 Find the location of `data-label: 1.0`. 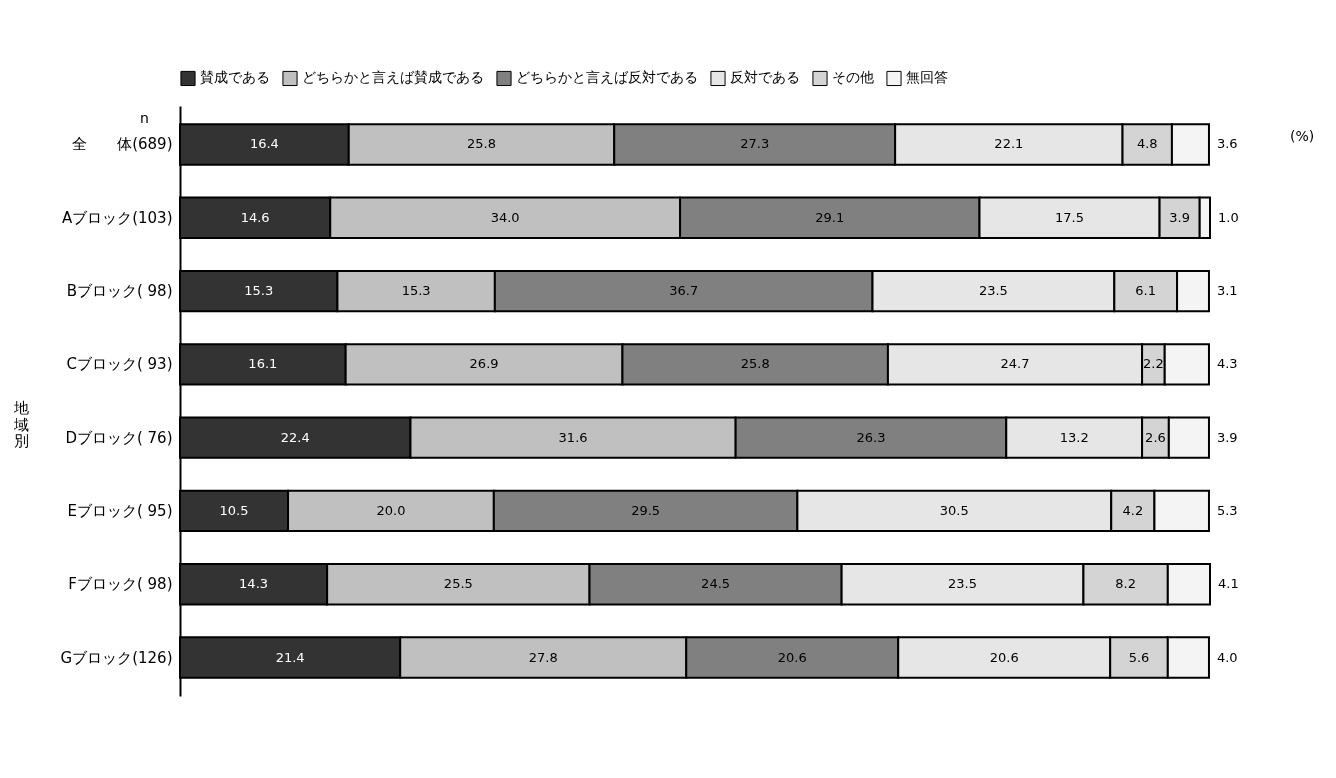

data-label: 1.0 is located at coordinates (1228, 217).